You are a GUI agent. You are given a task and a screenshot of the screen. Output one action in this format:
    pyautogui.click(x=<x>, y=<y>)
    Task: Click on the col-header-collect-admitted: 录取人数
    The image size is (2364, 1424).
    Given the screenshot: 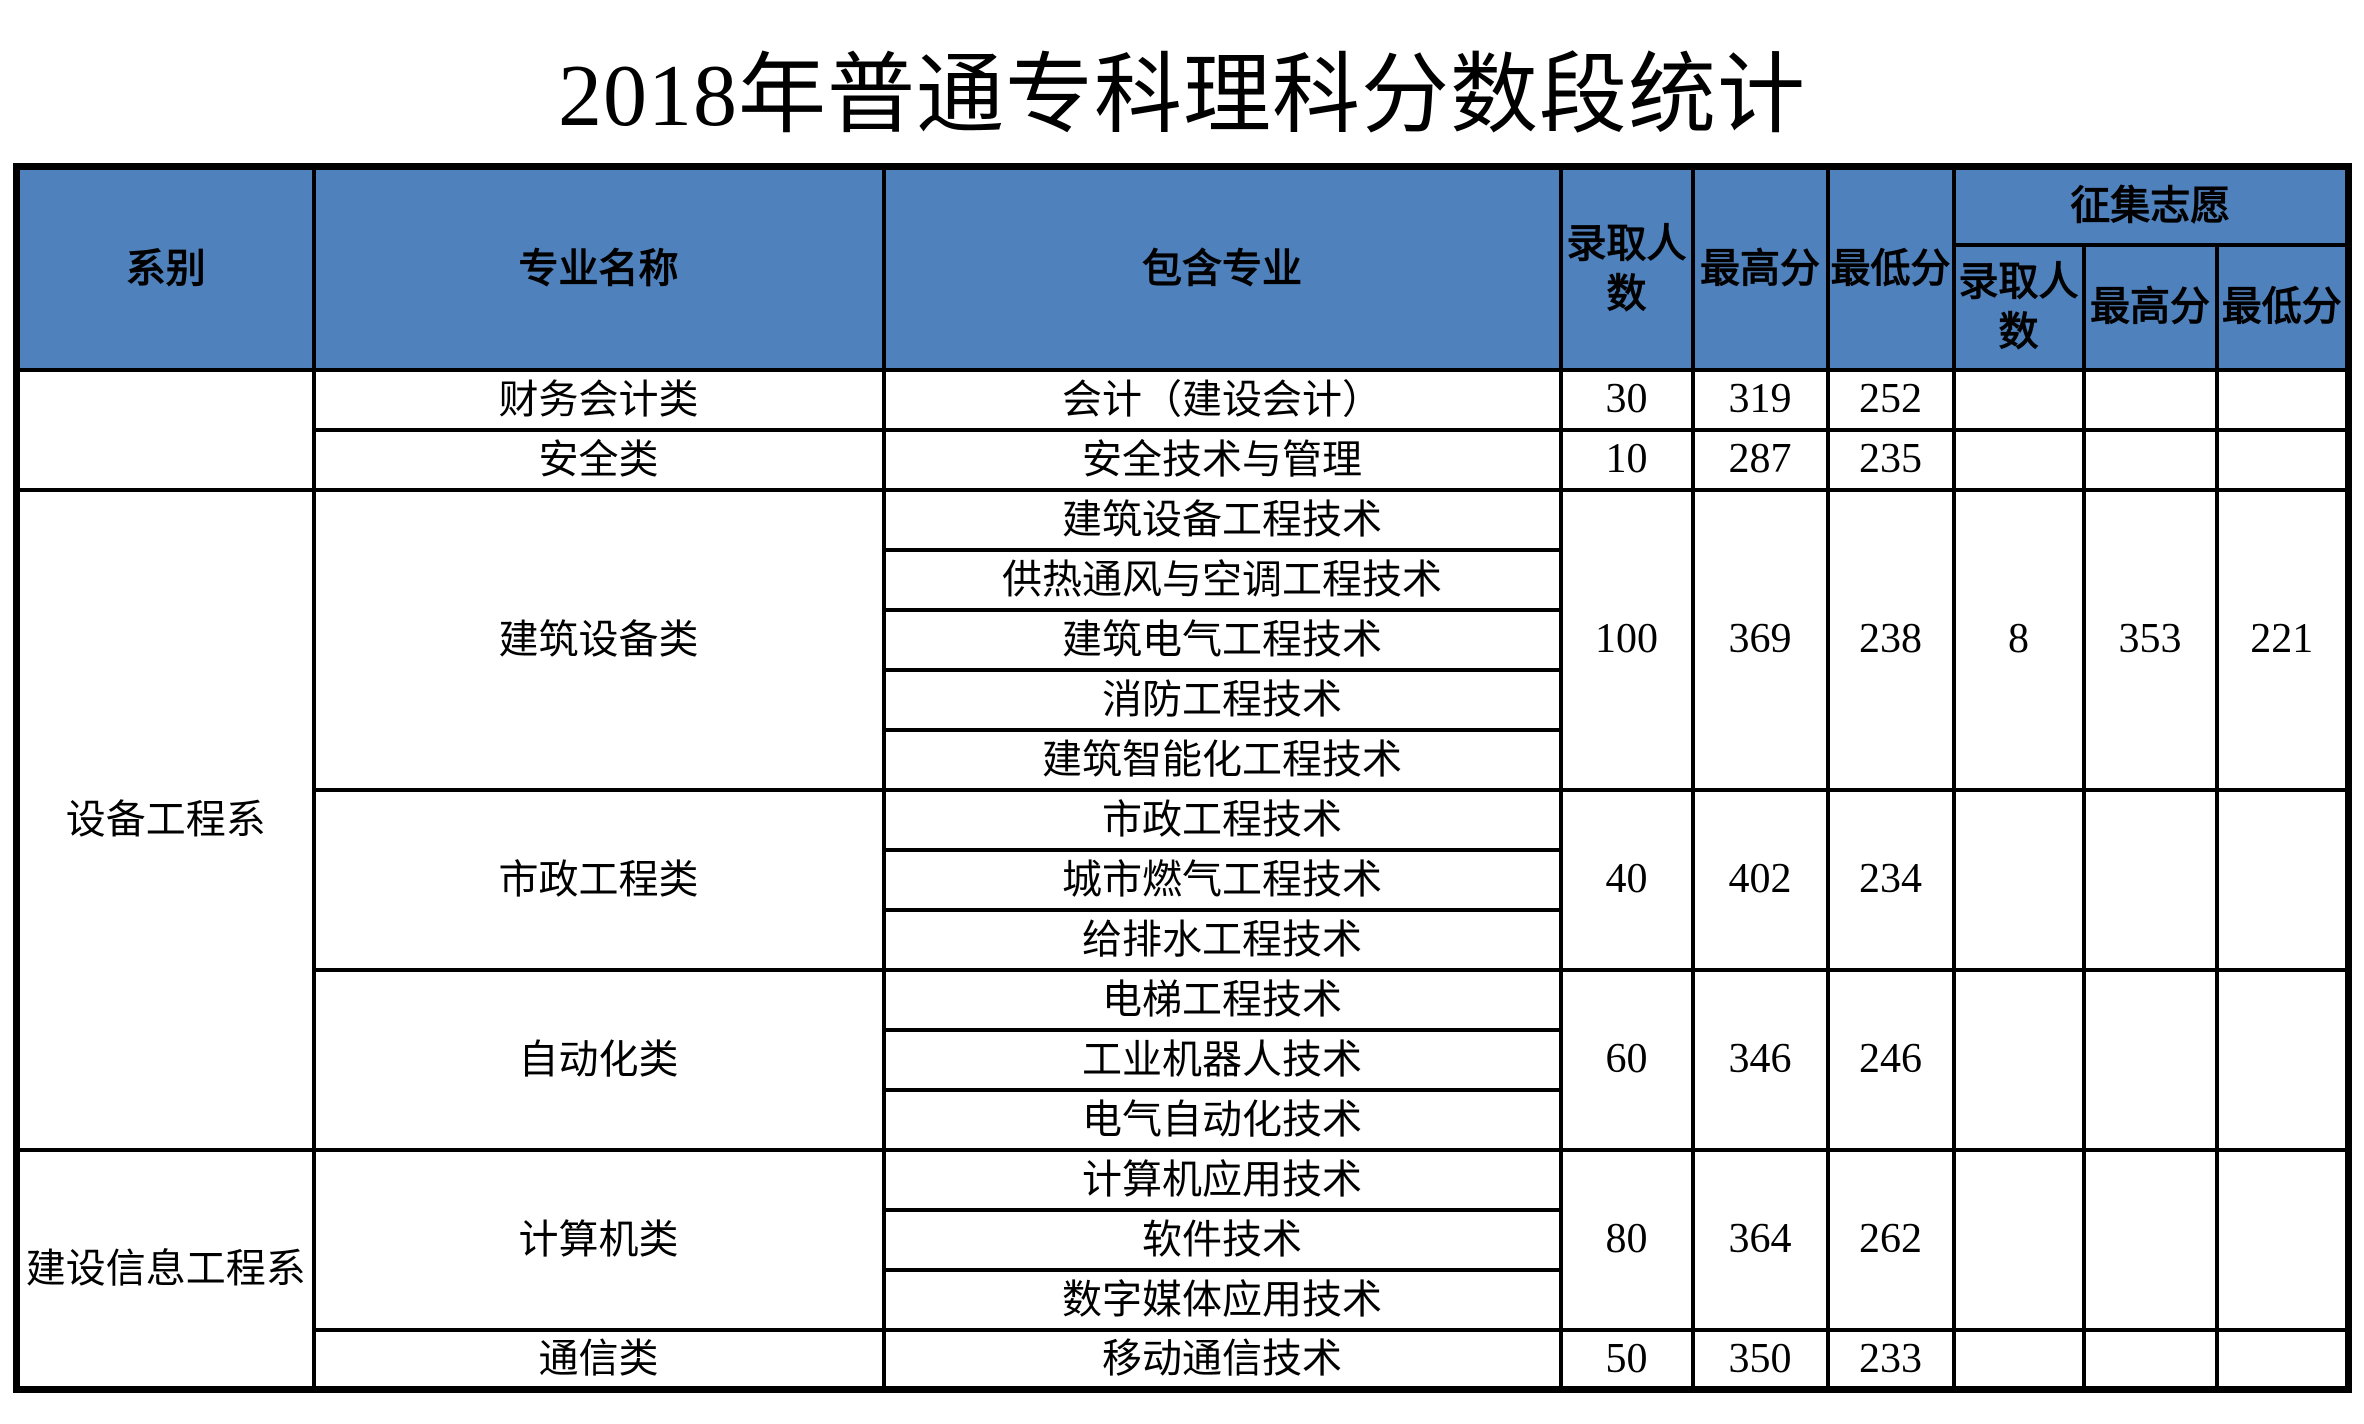 What is the action you would take?
    pyautogui.click(x=2018, y=307)
    